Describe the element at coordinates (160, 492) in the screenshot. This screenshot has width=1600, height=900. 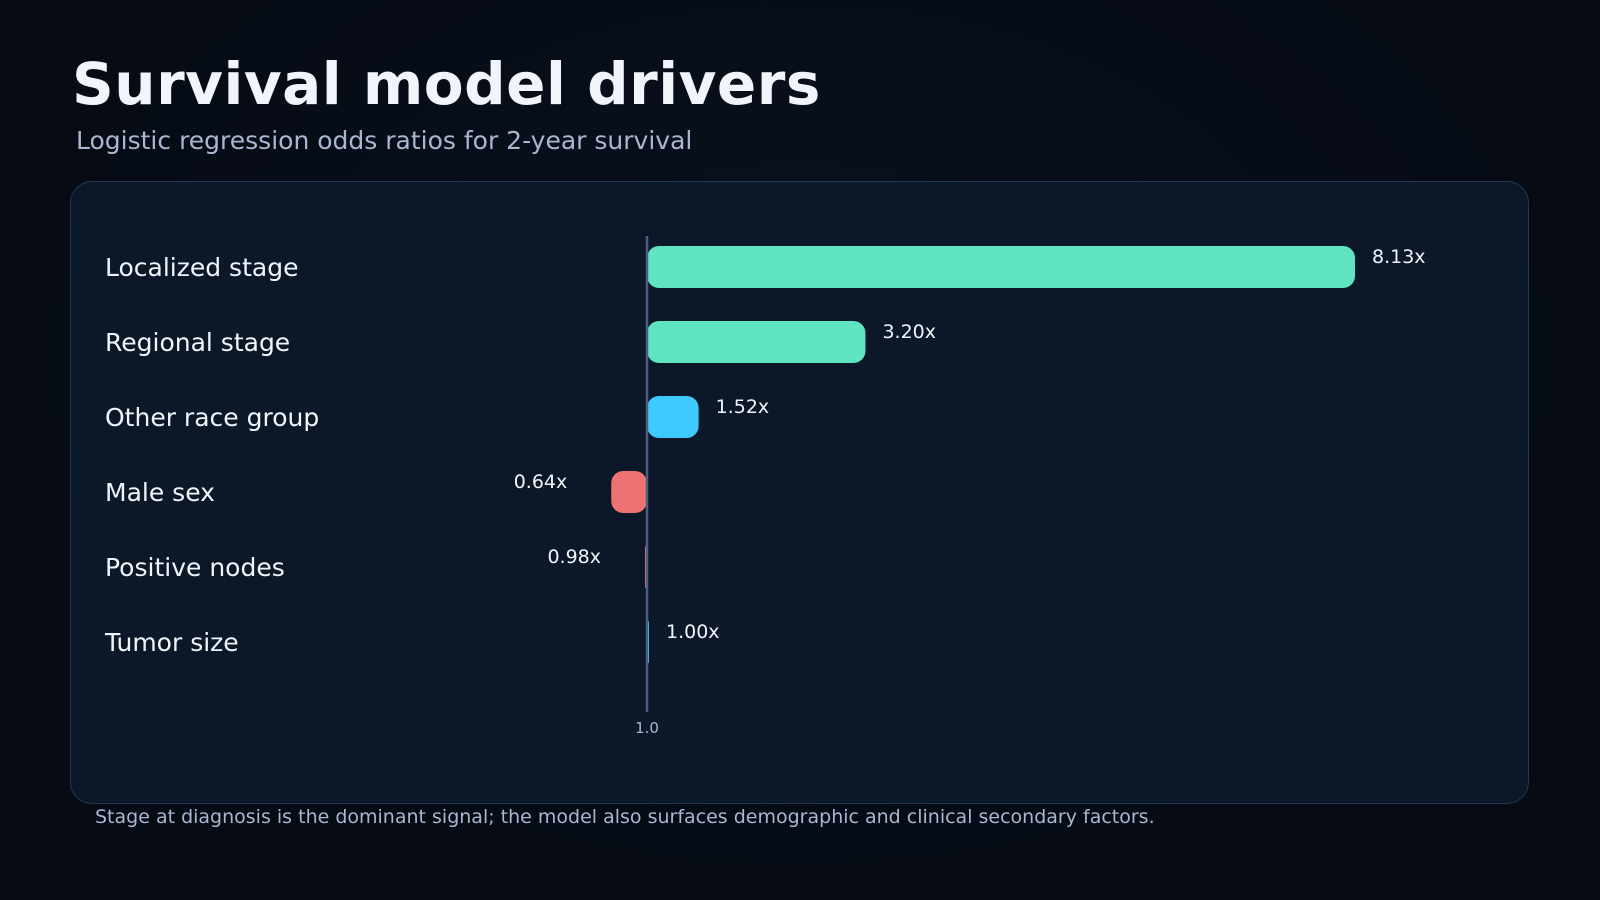
I see `category-label: Male sex` at that location.